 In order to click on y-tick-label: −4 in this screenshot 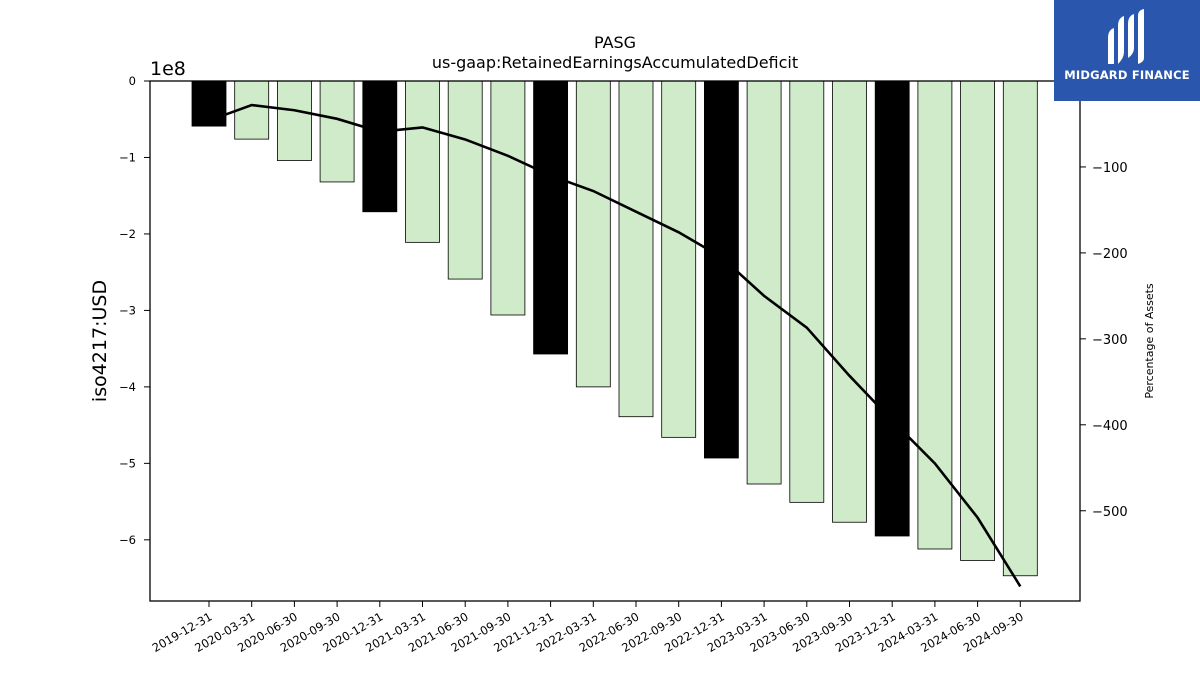, I will do `click(127, 387)`.